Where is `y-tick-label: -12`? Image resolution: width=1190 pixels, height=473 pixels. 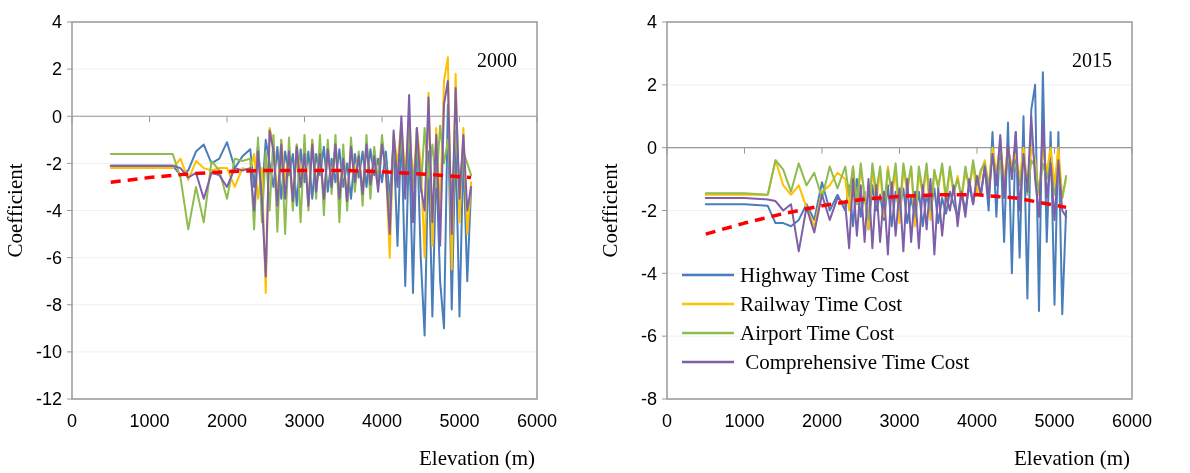 y-tick-label: -12 is located at coordinates (48, 399).